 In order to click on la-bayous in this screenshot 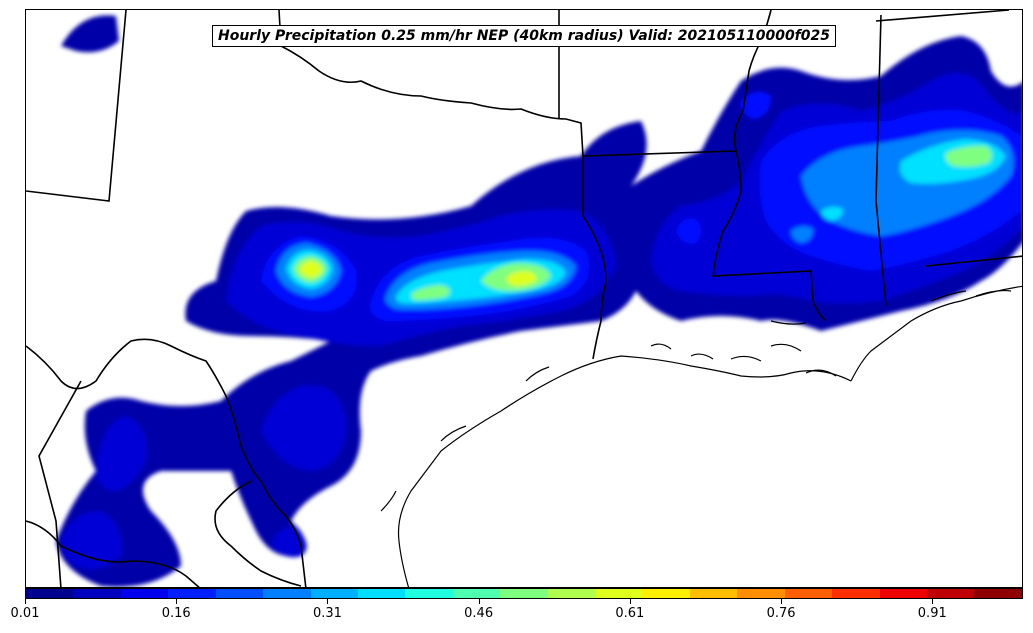, I will do `click(743, 360)`.